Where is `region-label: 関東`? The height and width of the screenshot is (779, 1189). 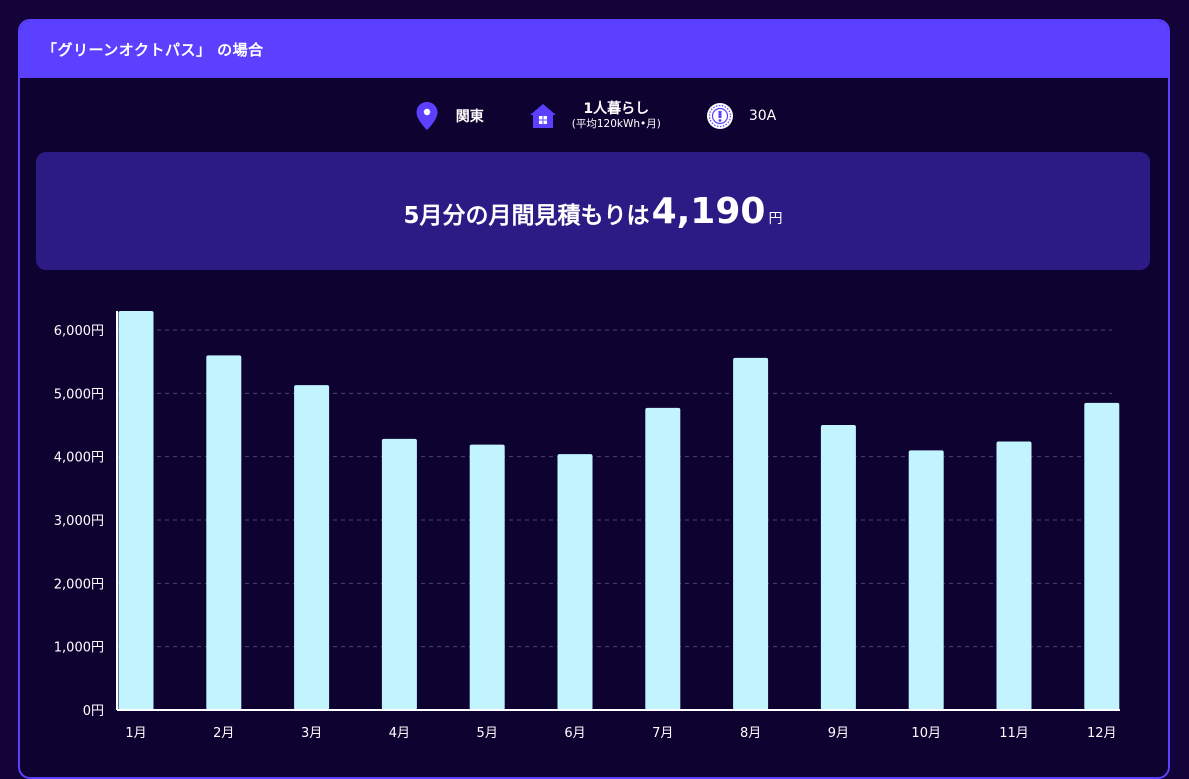 region-label: 関東 is located at coordinates (469, 117).